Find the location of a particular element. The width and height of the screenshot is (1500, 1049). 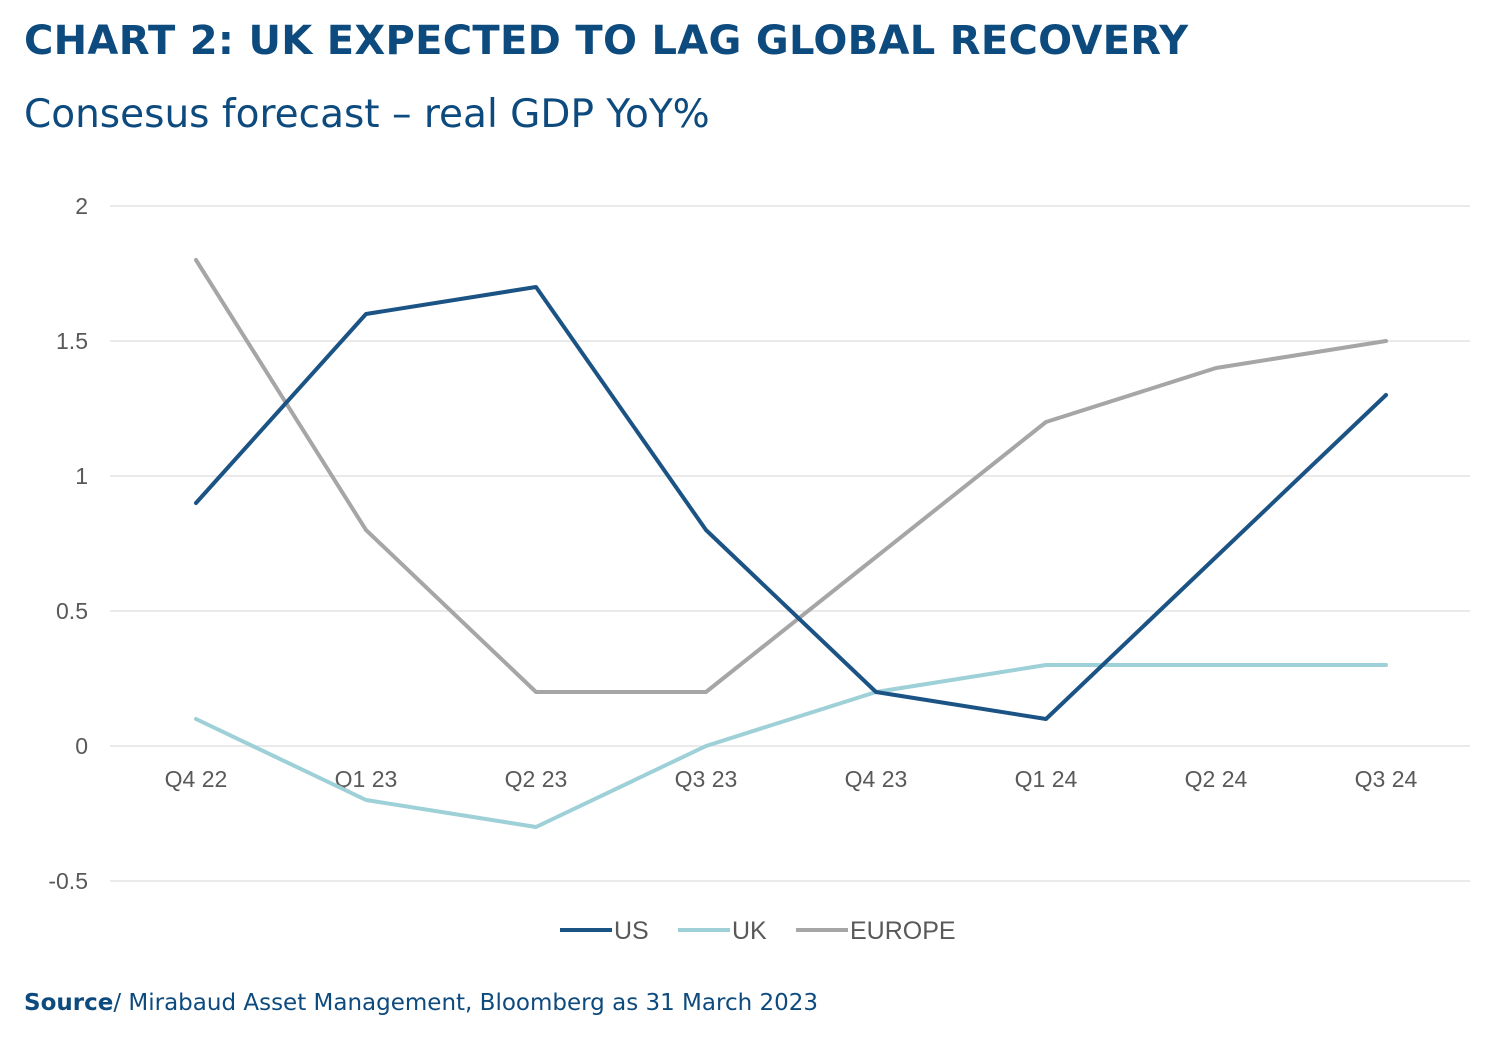

x-tick-label: Q2 23 is located at coordinates (536, 779).